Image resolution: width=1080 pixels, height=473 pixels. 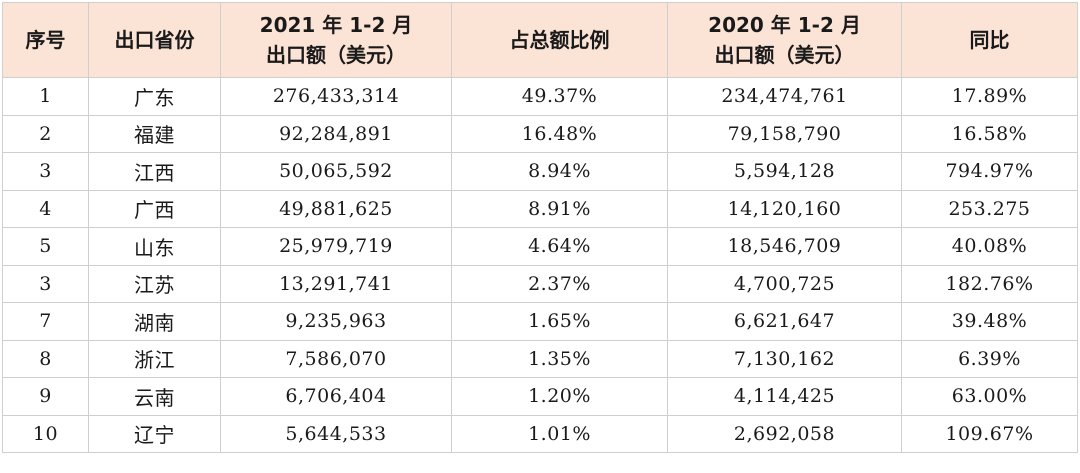 What do you see at coordinates (336, 433) in the screenshot?
I see `cell-export-2021: 5,644,533` at bounding box center [336, 433].